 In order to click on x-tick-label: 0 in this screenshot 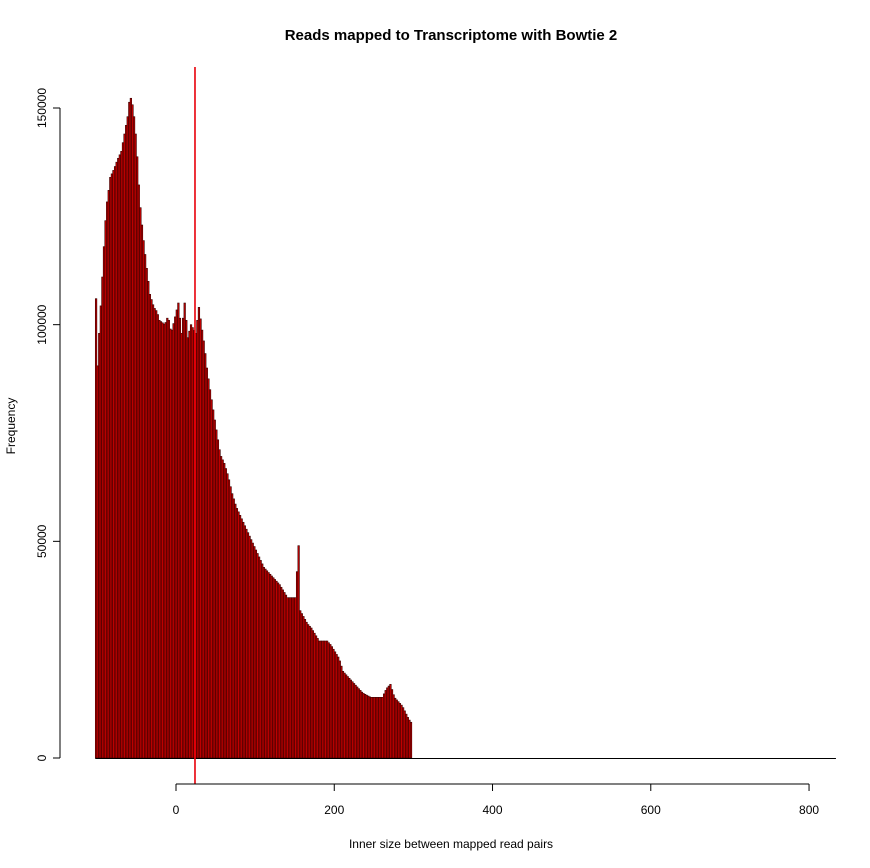, I will do `click(176, 810)`.